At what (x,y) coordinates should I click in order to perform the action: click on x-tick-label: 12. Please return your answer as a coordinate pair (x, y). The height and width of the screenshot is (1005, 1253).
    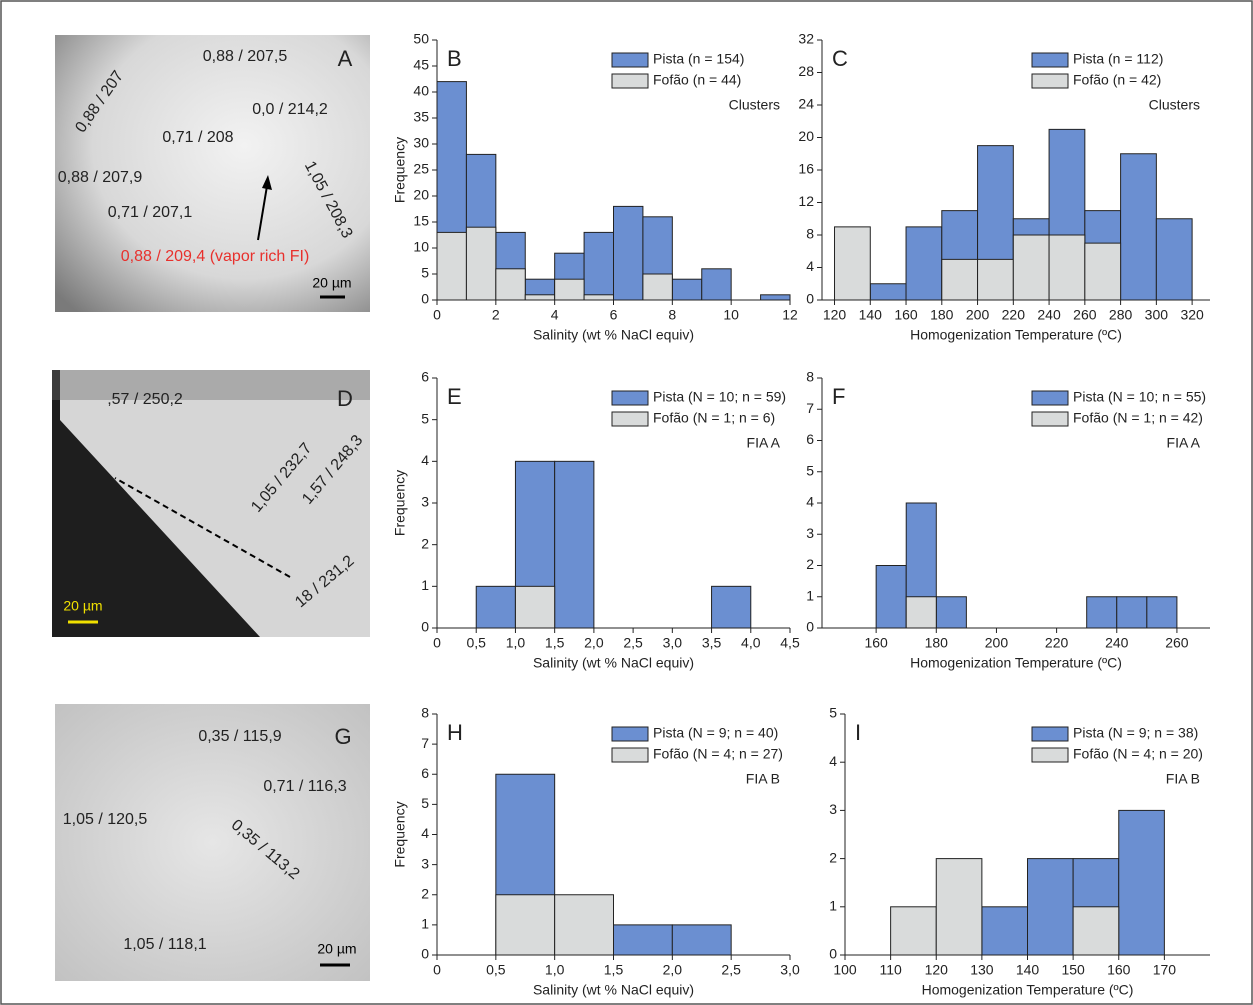
    Looking at the image, I should click on (790, 315).